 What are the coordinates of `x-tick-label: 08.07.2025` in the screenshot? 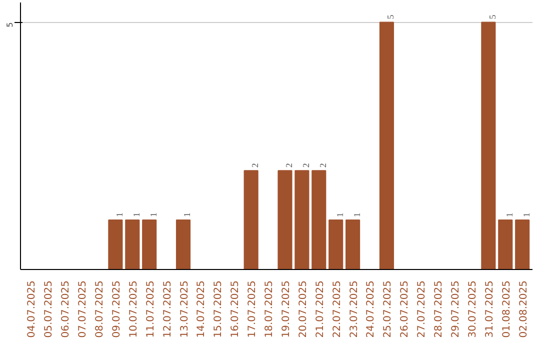 It's located at (100, 309).